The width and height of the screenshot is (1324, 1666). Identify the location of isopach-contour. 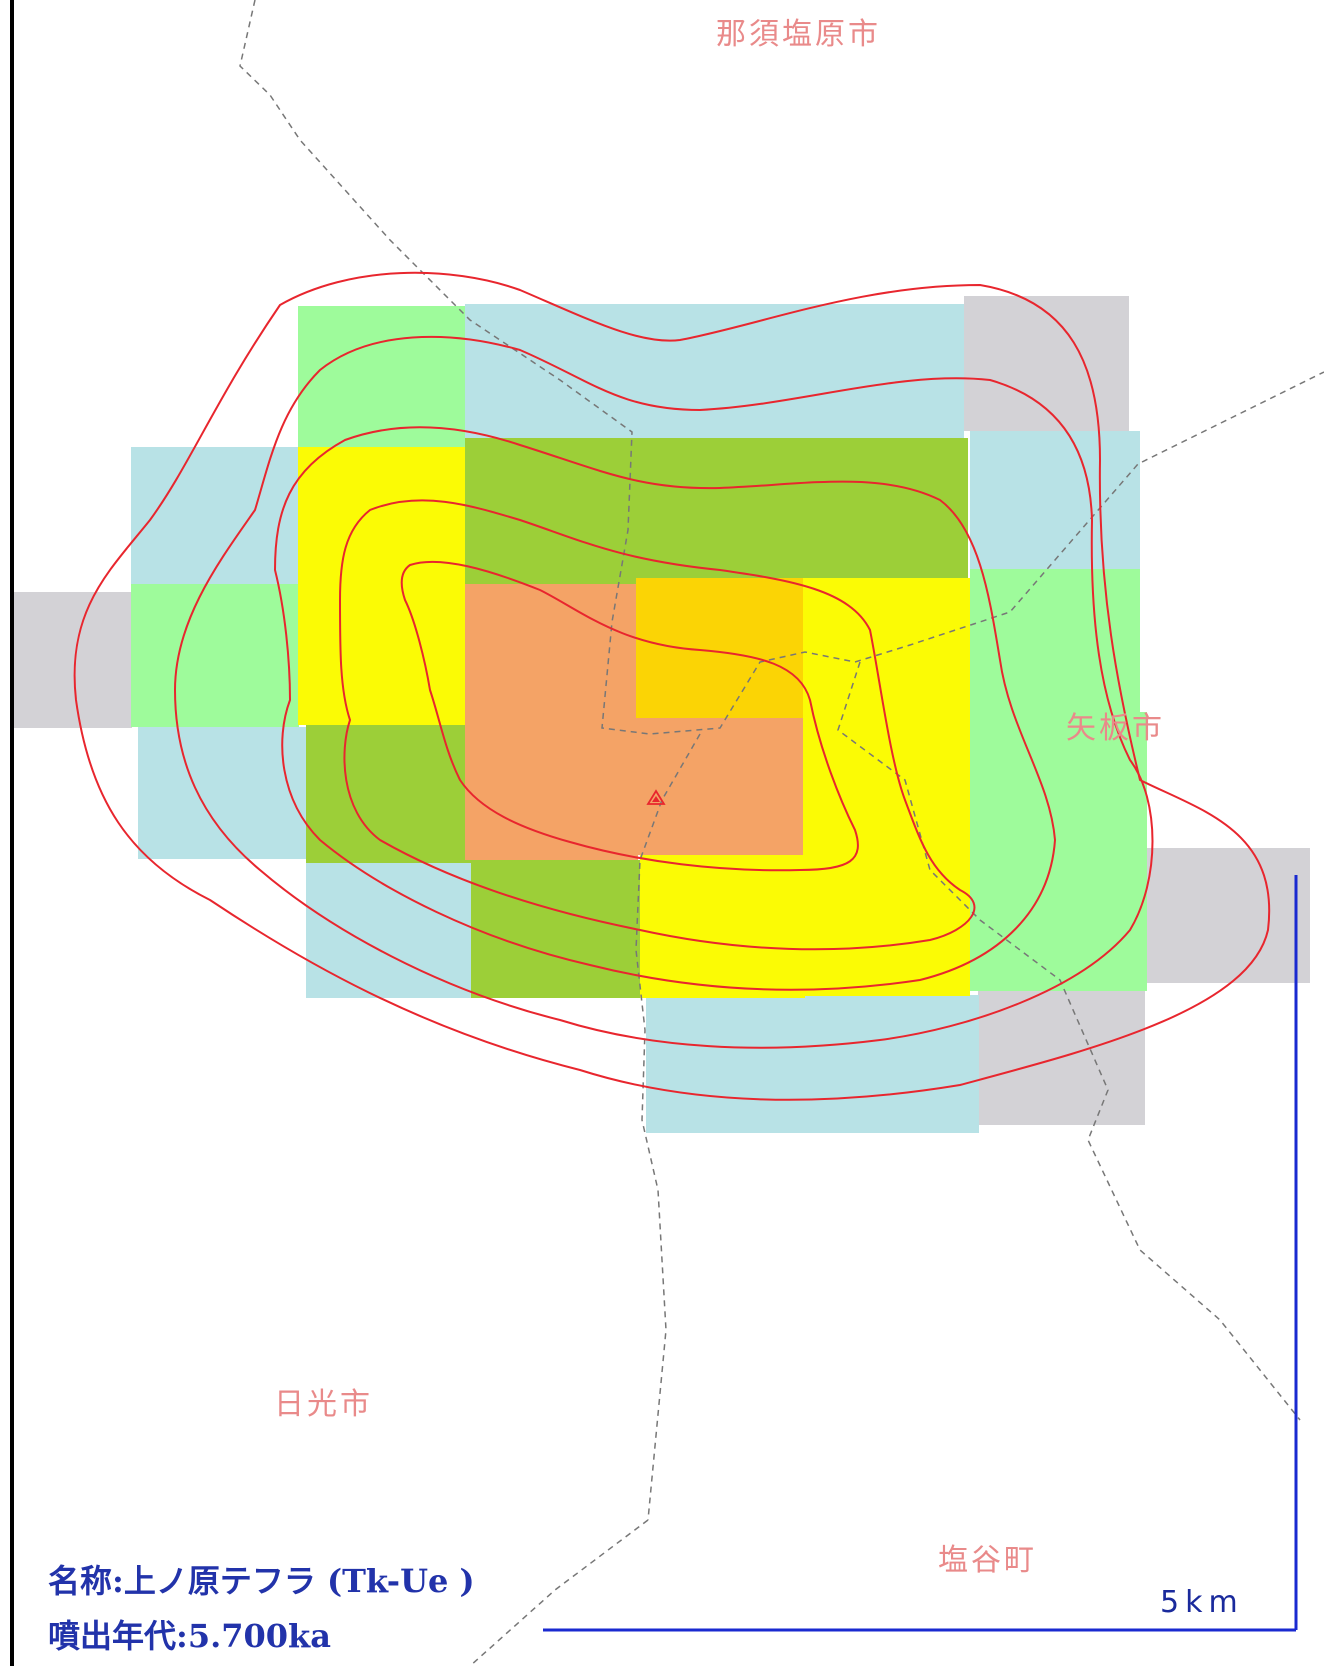
(657, 725).